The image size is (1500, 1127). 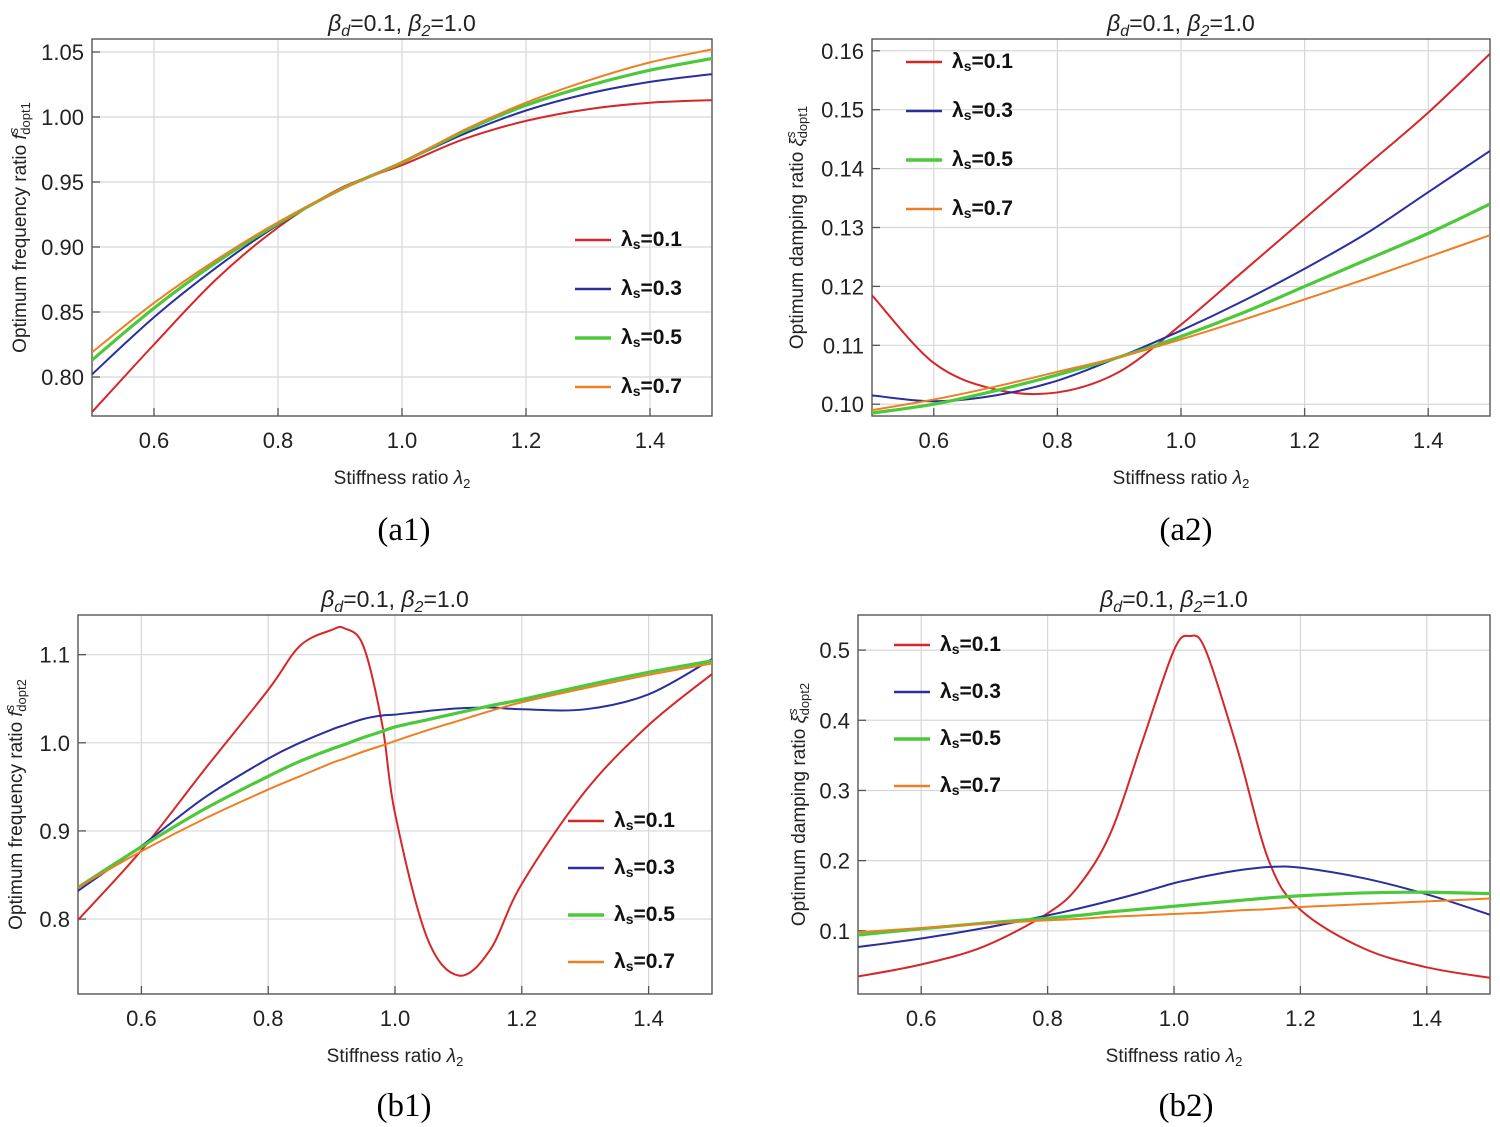 What do you see at coordinates (798, 804) in the screenshot?
I see `y-axis-label: Optimum damping ratio ξsdopt2` at bounding box center [798, 804].